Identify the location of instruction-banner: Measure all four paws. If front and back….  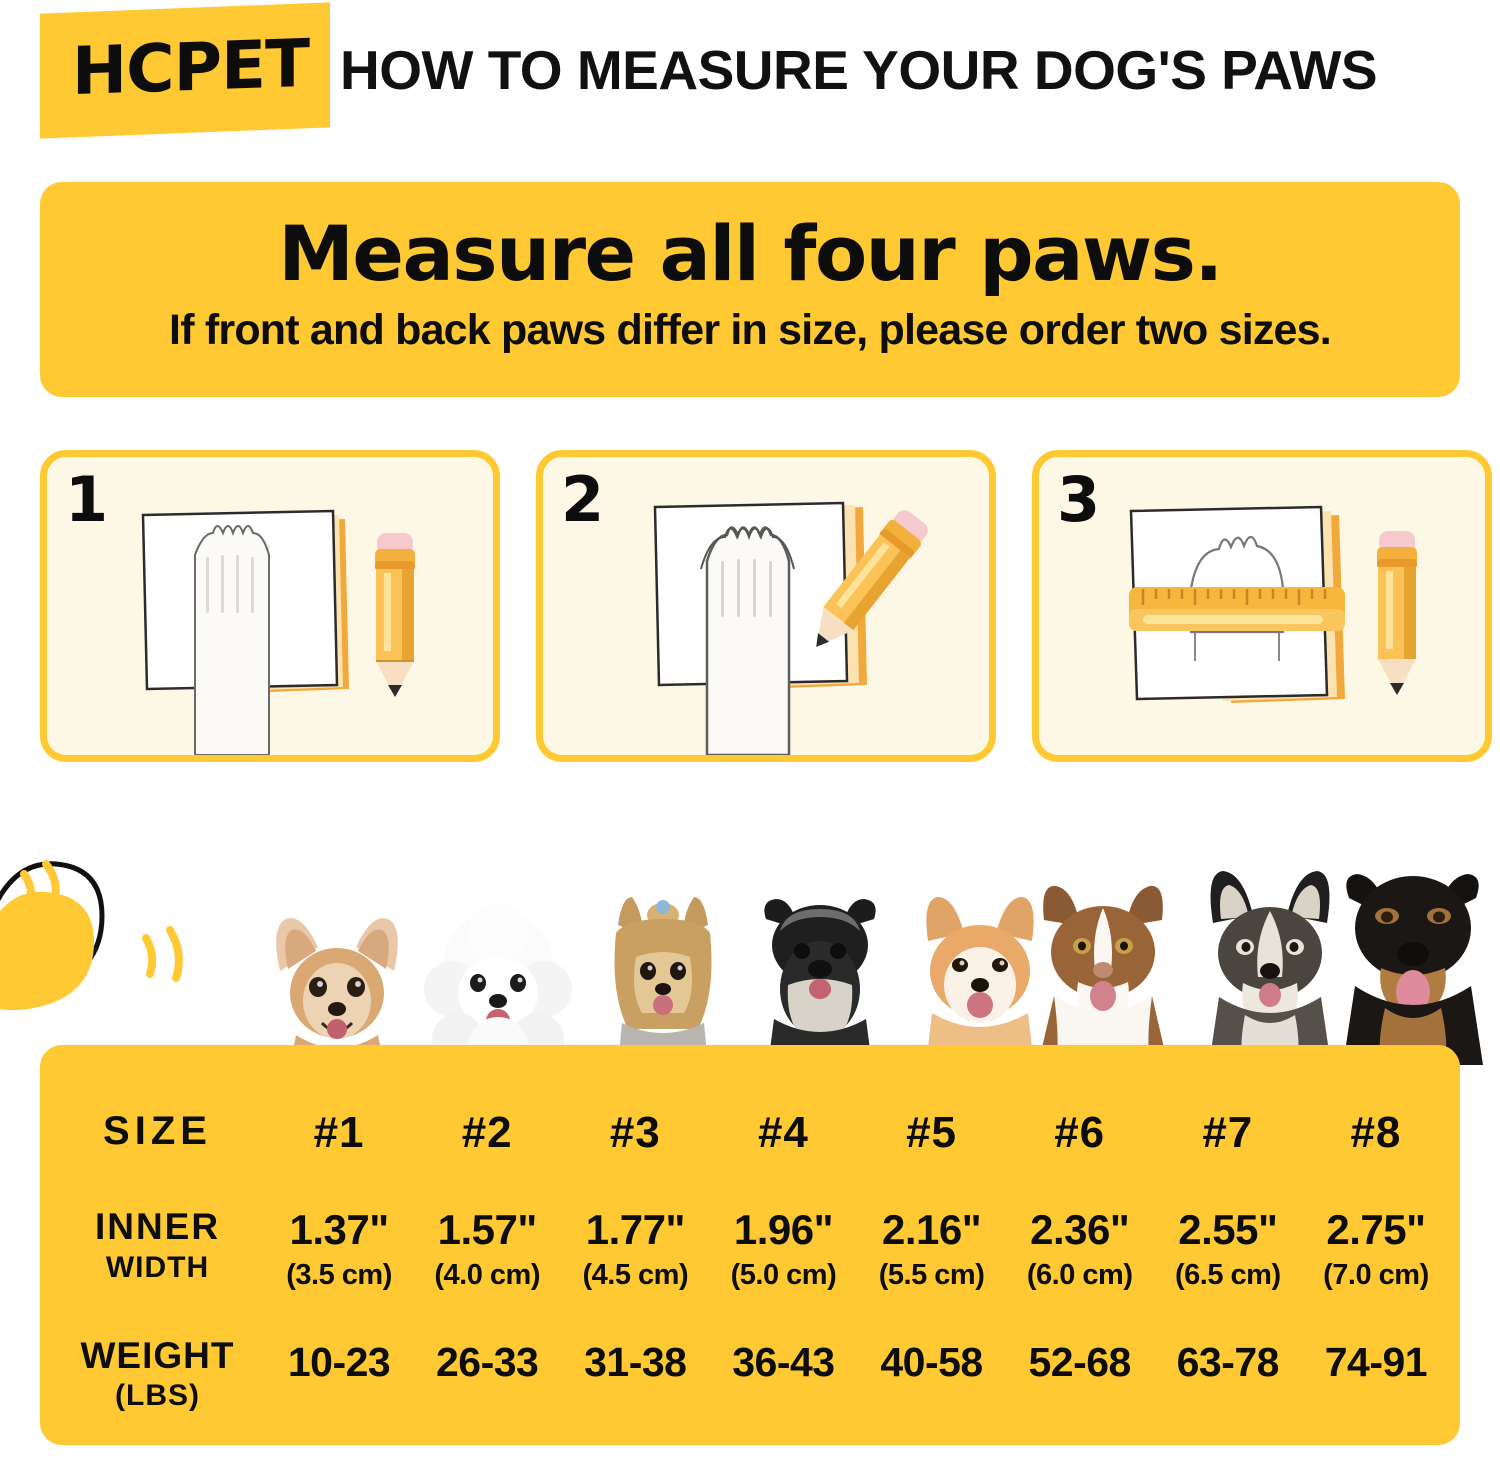
(750, 289).